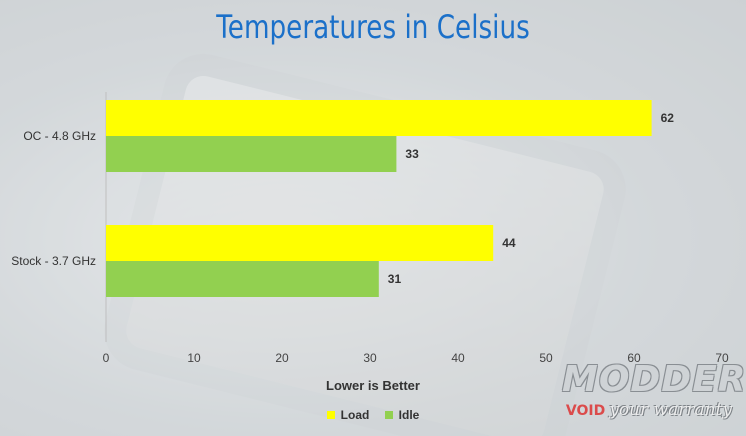 The width and height of the screenshot is (746, 436). Describe the element at coordinates (106, 358) in the screenshot. I see `x-tick-label: 0` at that location.